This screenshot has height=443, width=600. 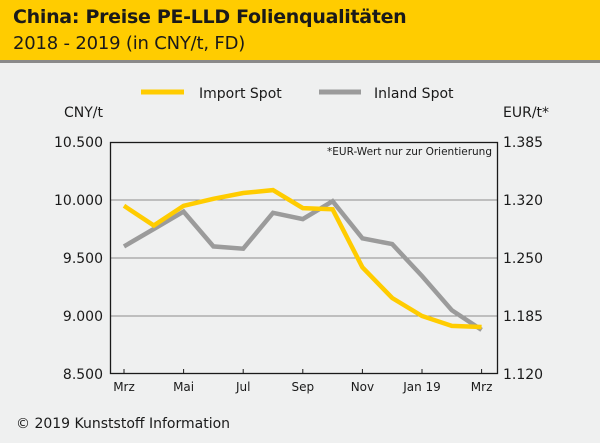 What do you see at coordinates (78, 143) in the screenshot?
I see `y-tick-label-left: 10.500` at bounding box center [78, 143].